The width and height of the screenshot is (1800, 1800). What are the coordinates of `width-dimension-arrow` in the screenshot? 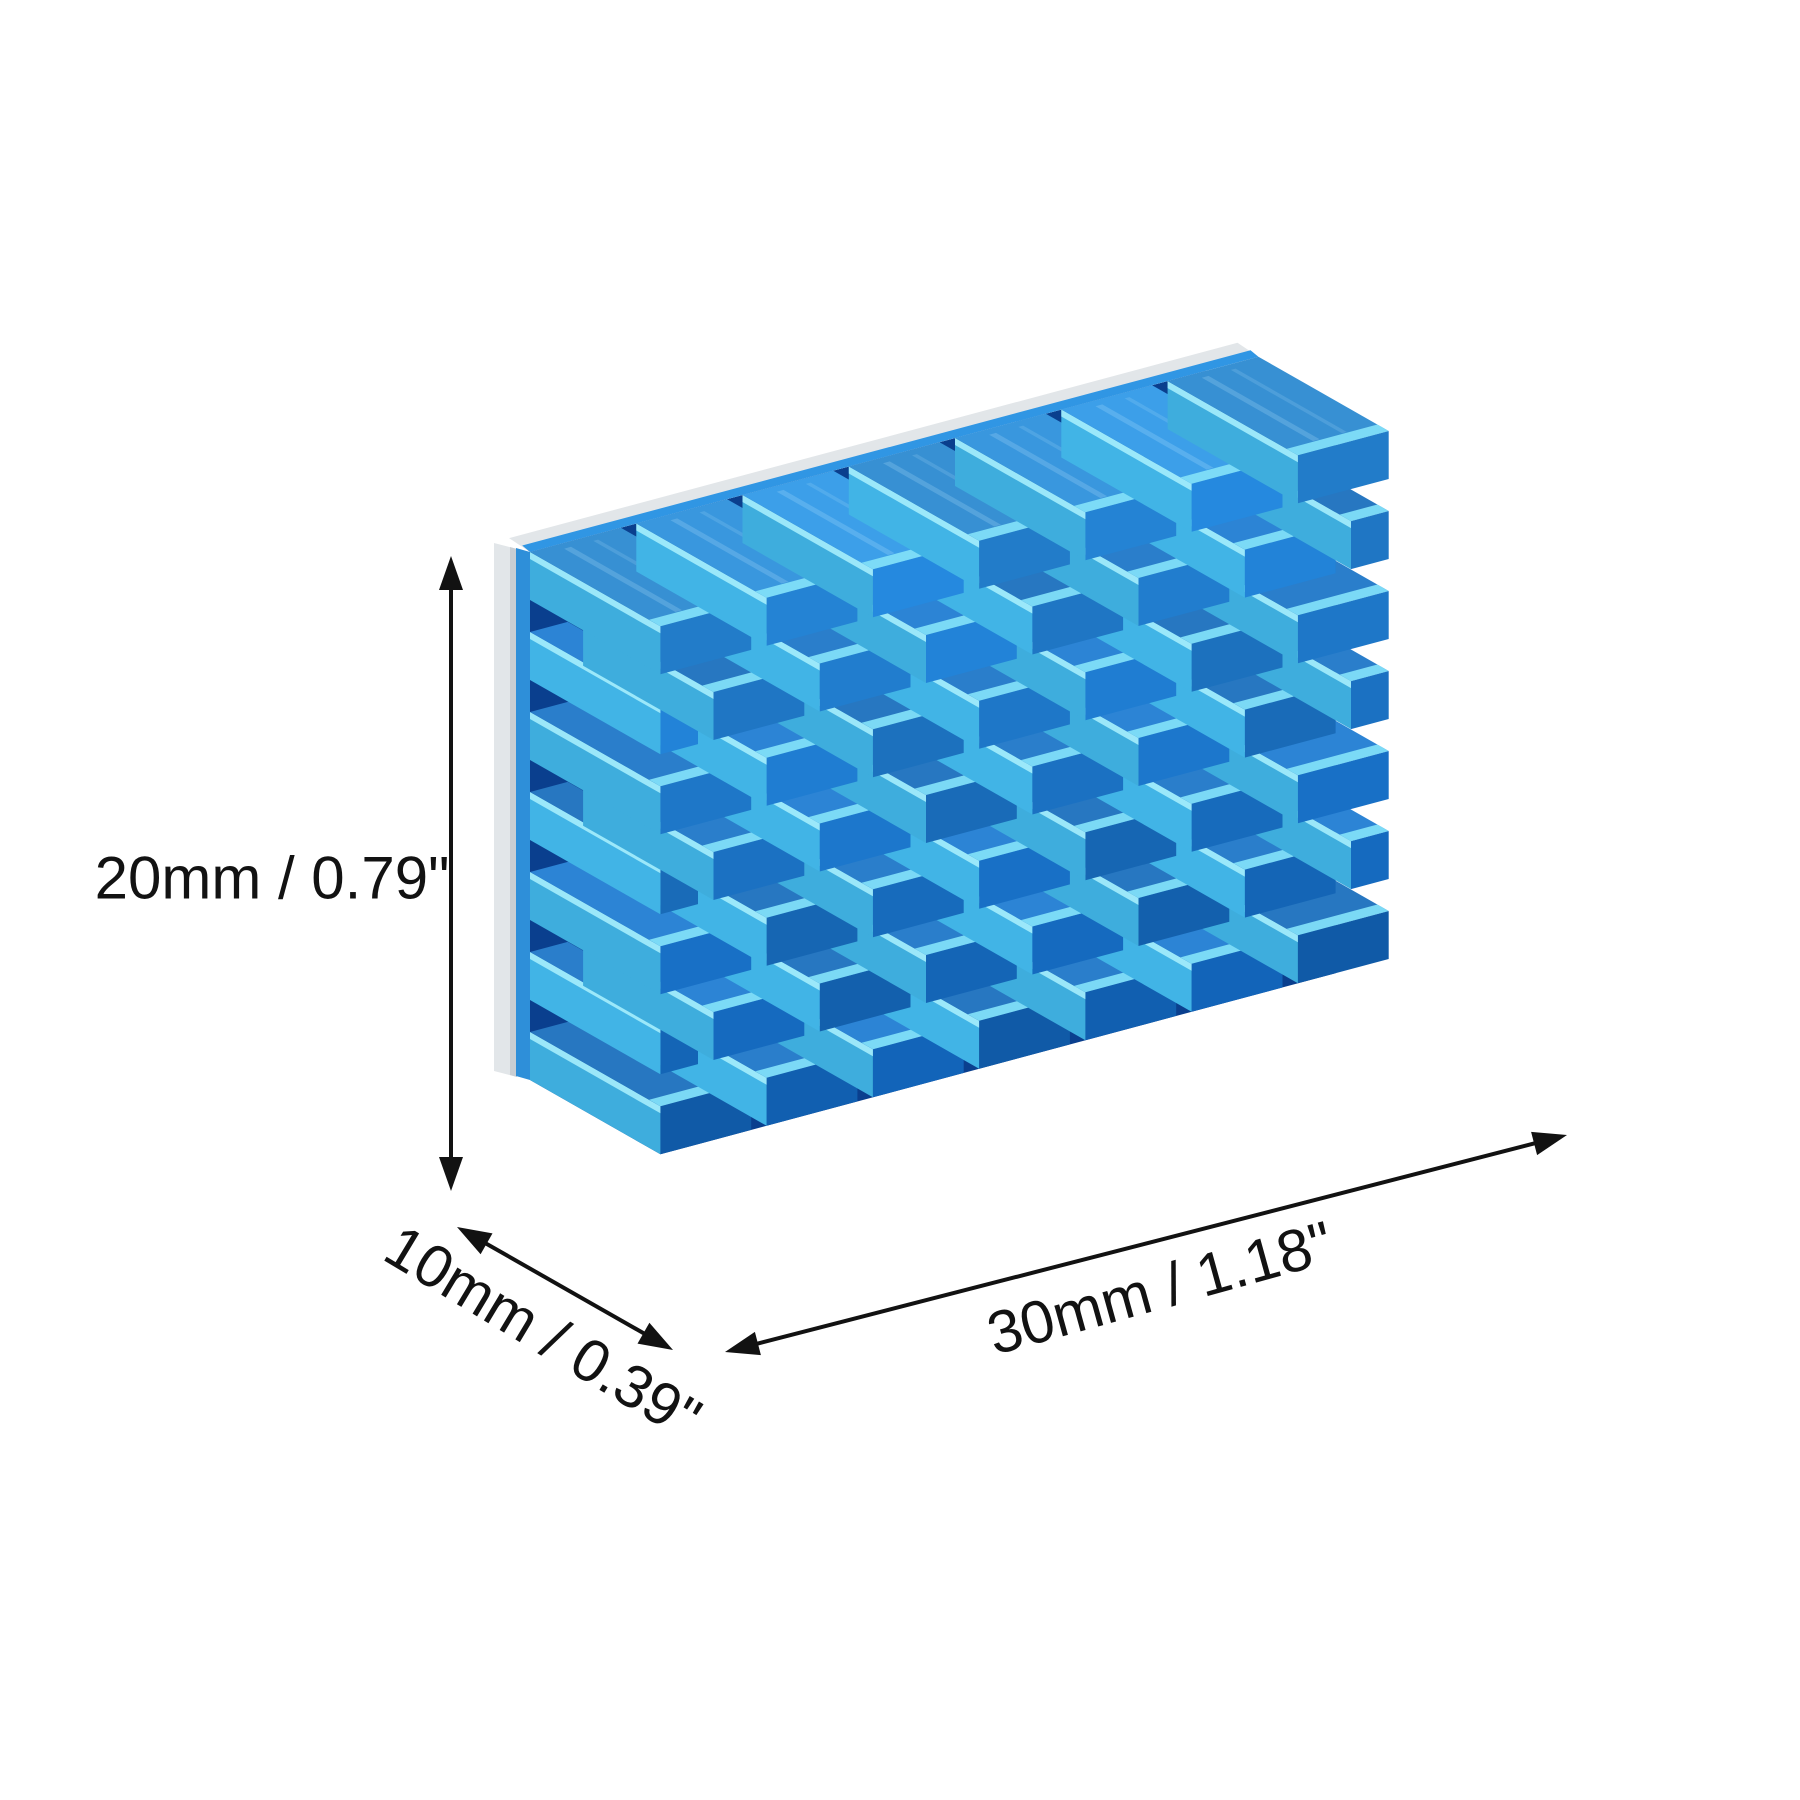 It's located at (1146, 1243).